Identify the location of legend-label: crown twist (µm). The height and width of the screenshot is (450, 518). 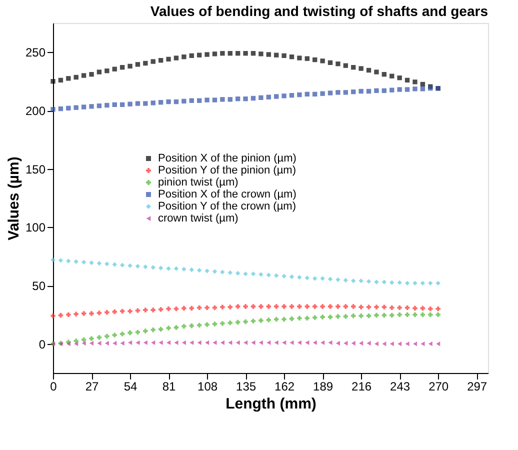
(198, 218).